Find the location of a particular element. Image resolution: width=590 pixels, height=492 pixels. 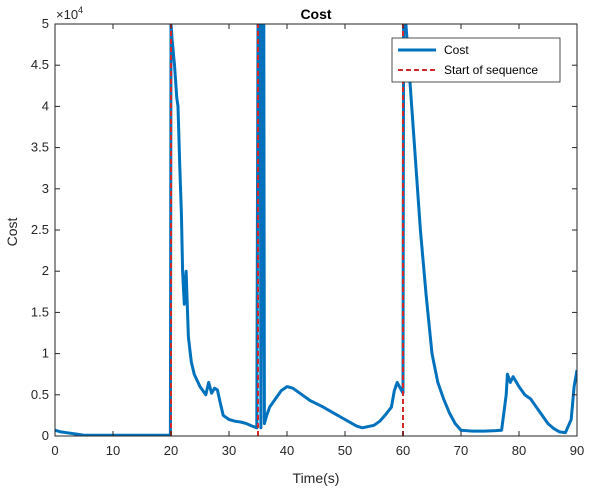

y-tick-label: 0 is located at coordinates (45, 435).